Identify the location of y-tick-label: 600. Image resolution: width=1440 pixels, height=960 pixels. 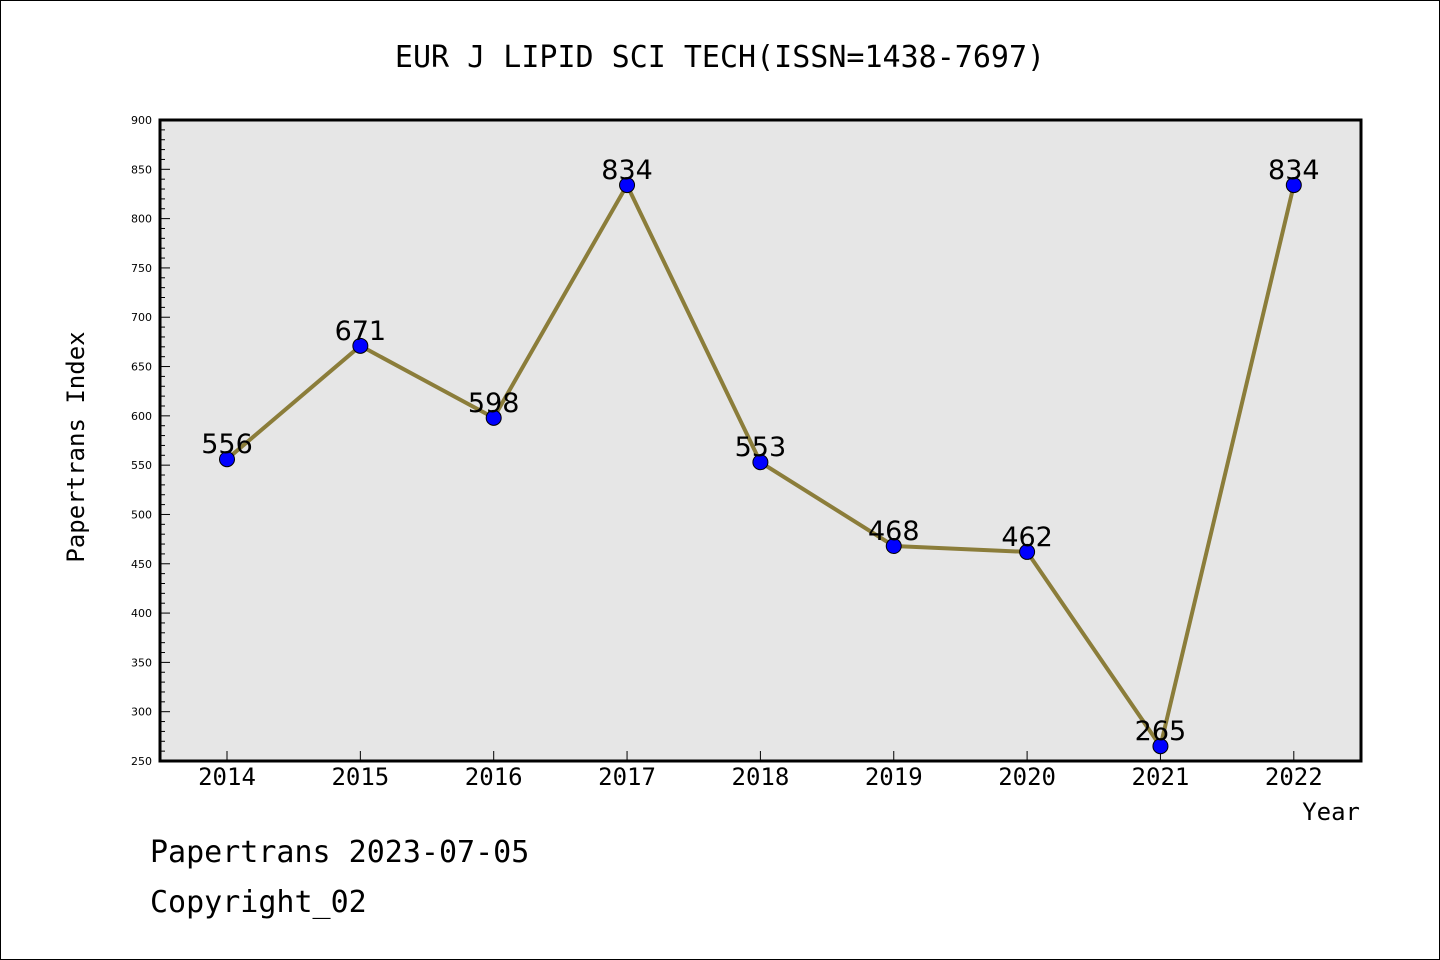
(141, 416).